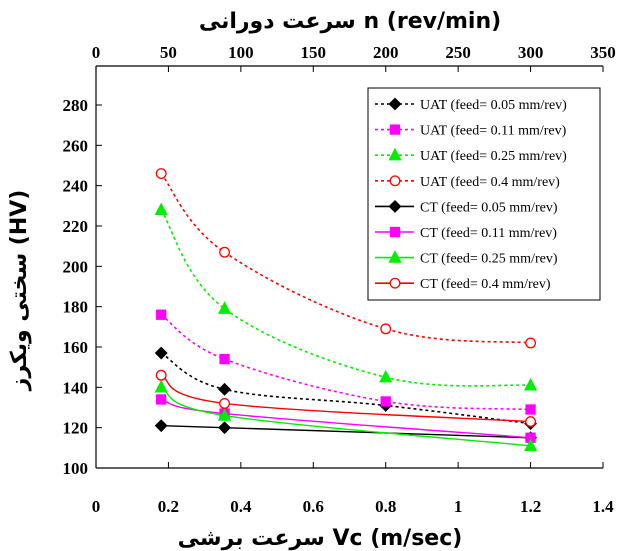 This screenshot has width=626, height=551. I want to click on x-top-tick-label: 50, so click(168, 52).